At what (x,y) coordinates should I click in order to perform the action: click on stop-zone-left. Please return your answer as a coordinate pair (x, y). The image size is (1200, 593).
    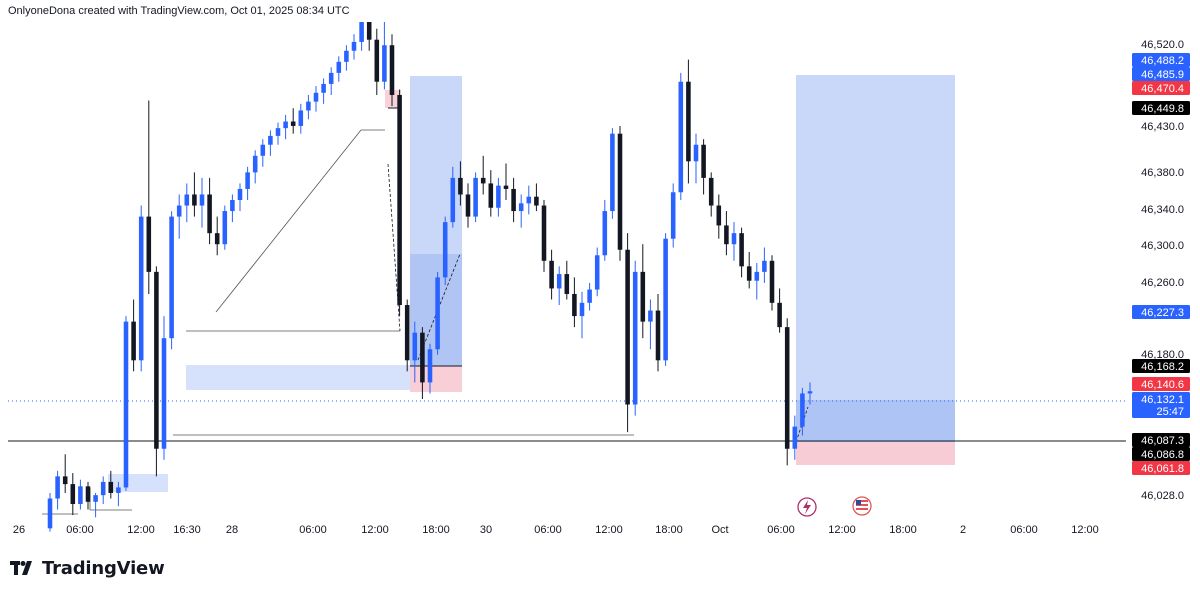
    Looking at the image, I should click on (436, 379).